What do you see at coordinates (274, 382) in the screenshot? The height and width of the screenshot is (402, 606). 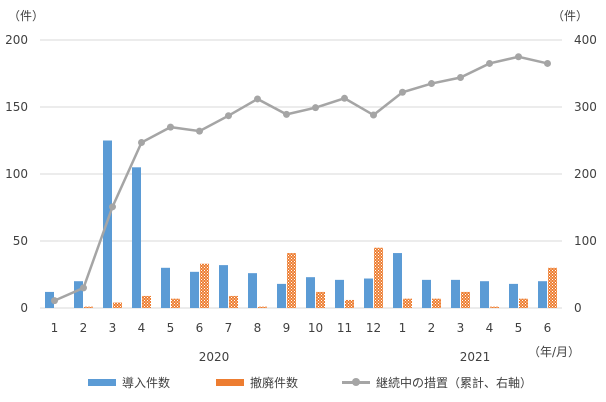 I see `legend-label-abolished: 撤廃件数` at bounding box center [274, 382].